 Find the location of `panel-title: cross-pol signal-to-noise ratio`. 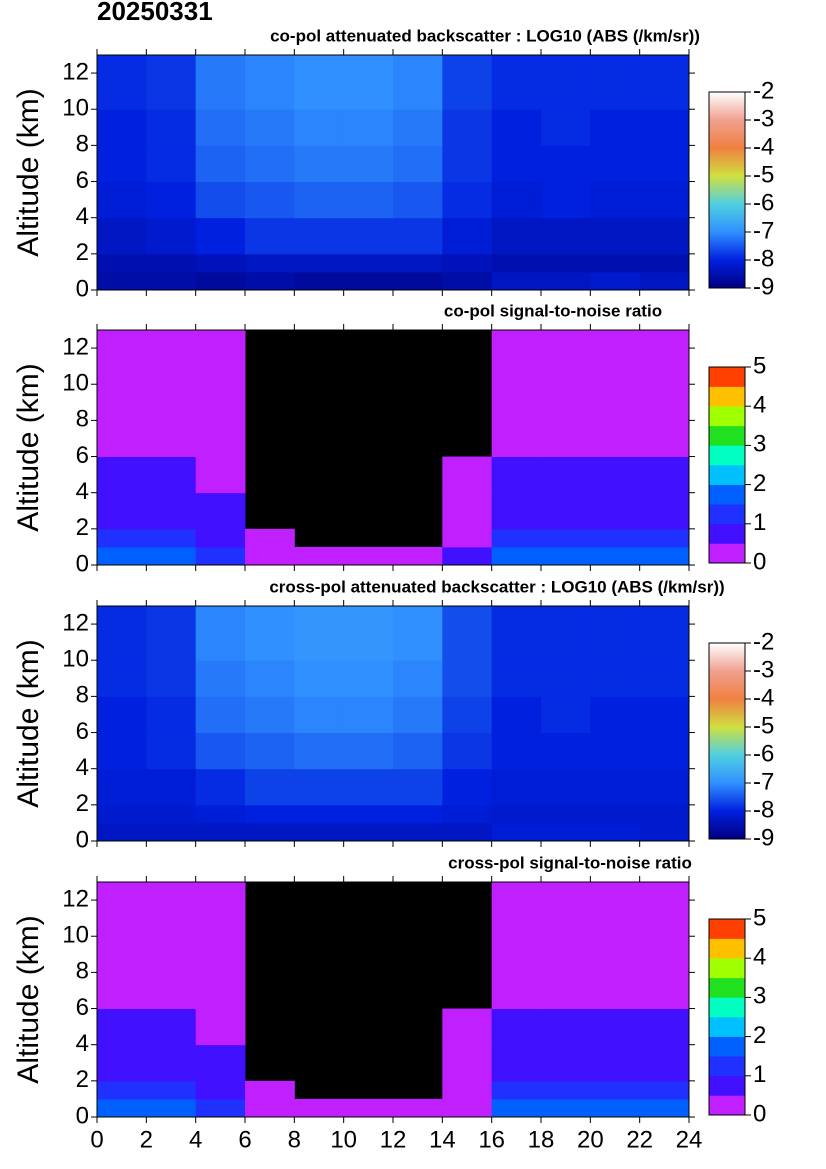

panel-title: cross-pol signal-to-noise ratio is located at coordinates (570, 862).